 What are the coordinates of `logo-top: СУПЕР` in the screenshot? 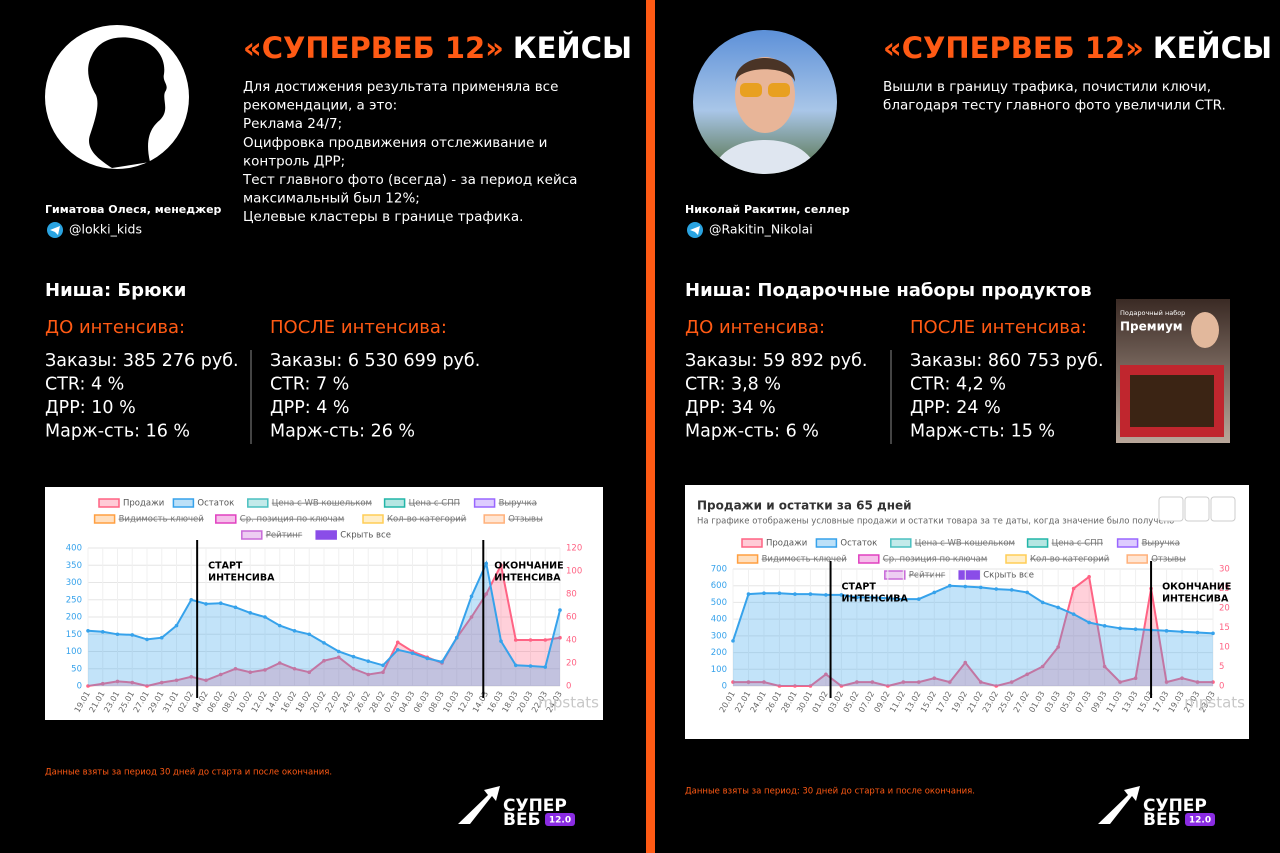 It's located at (535, 806).